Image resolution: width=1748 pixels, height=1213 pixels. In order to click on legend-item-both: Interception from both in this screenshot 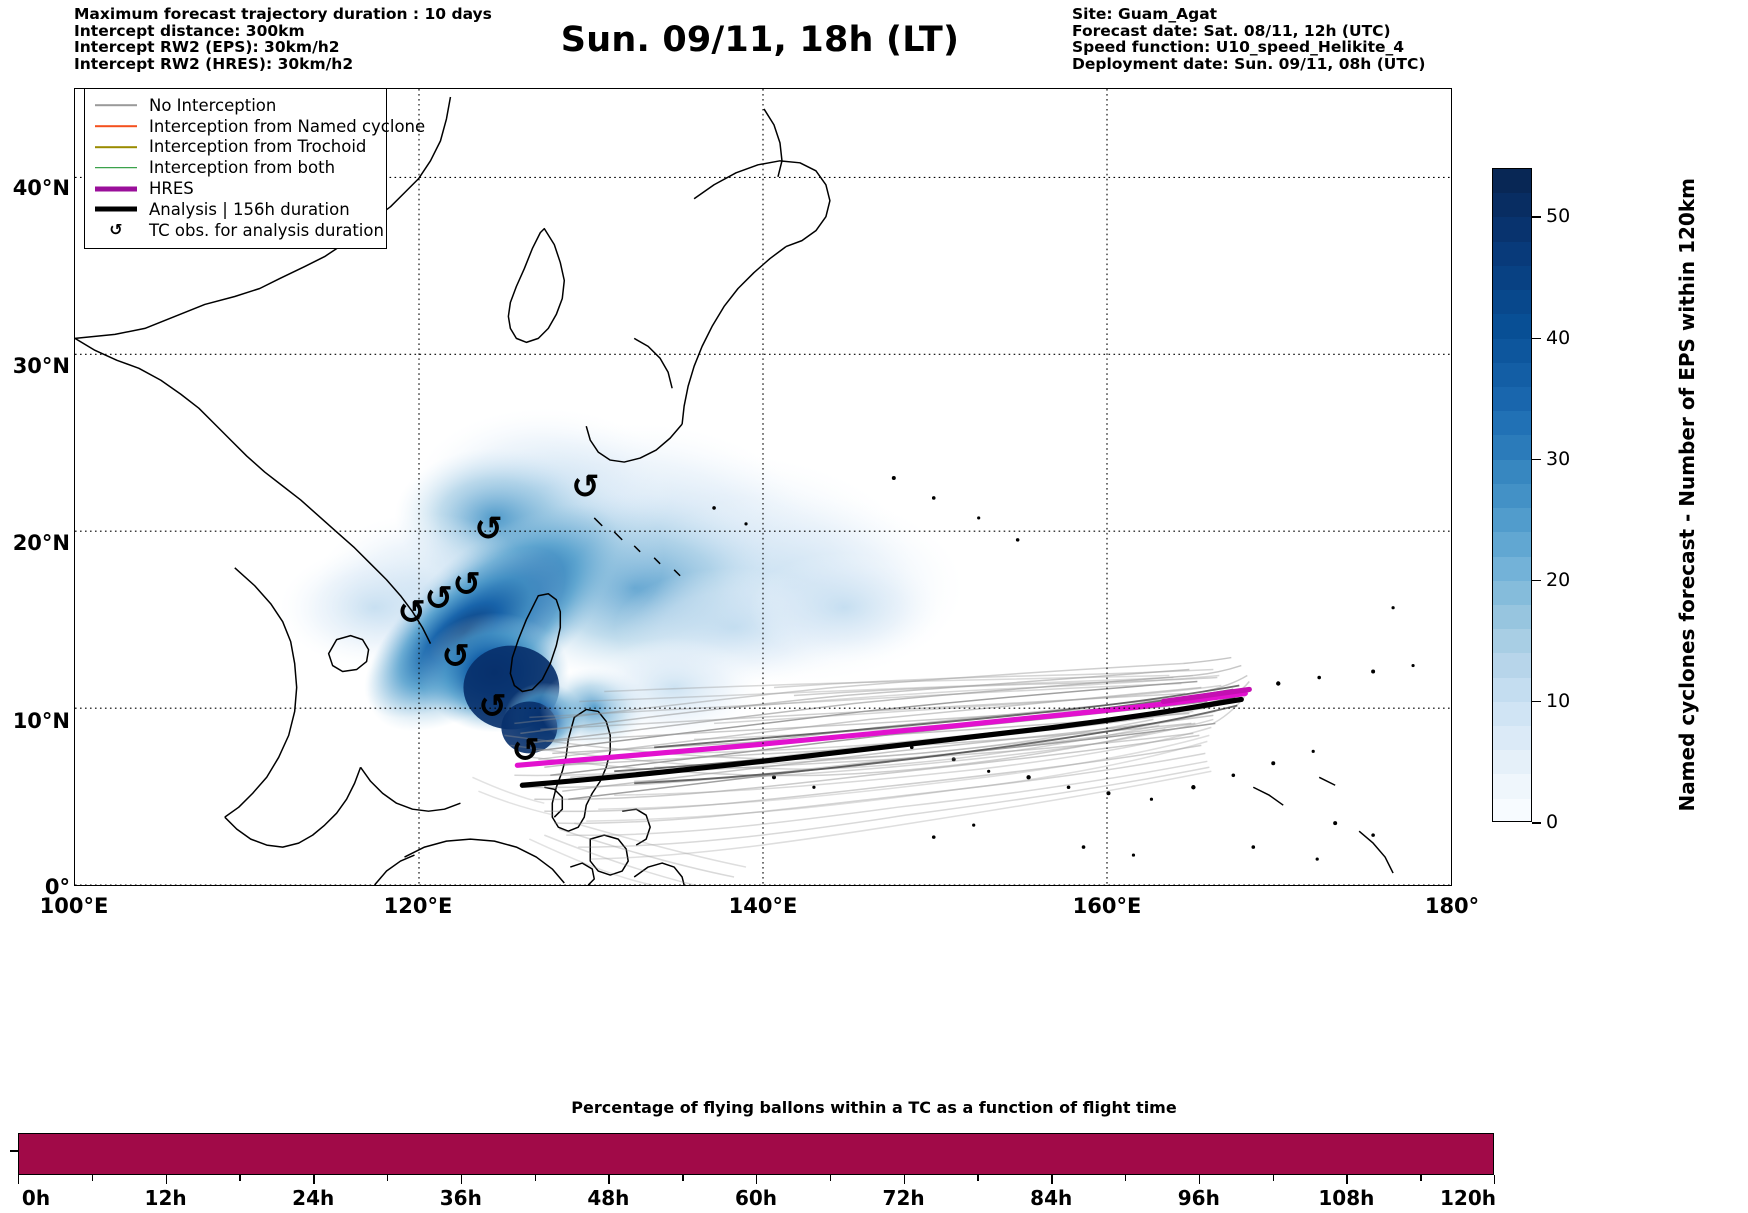, I will do `click(235, 167)`.